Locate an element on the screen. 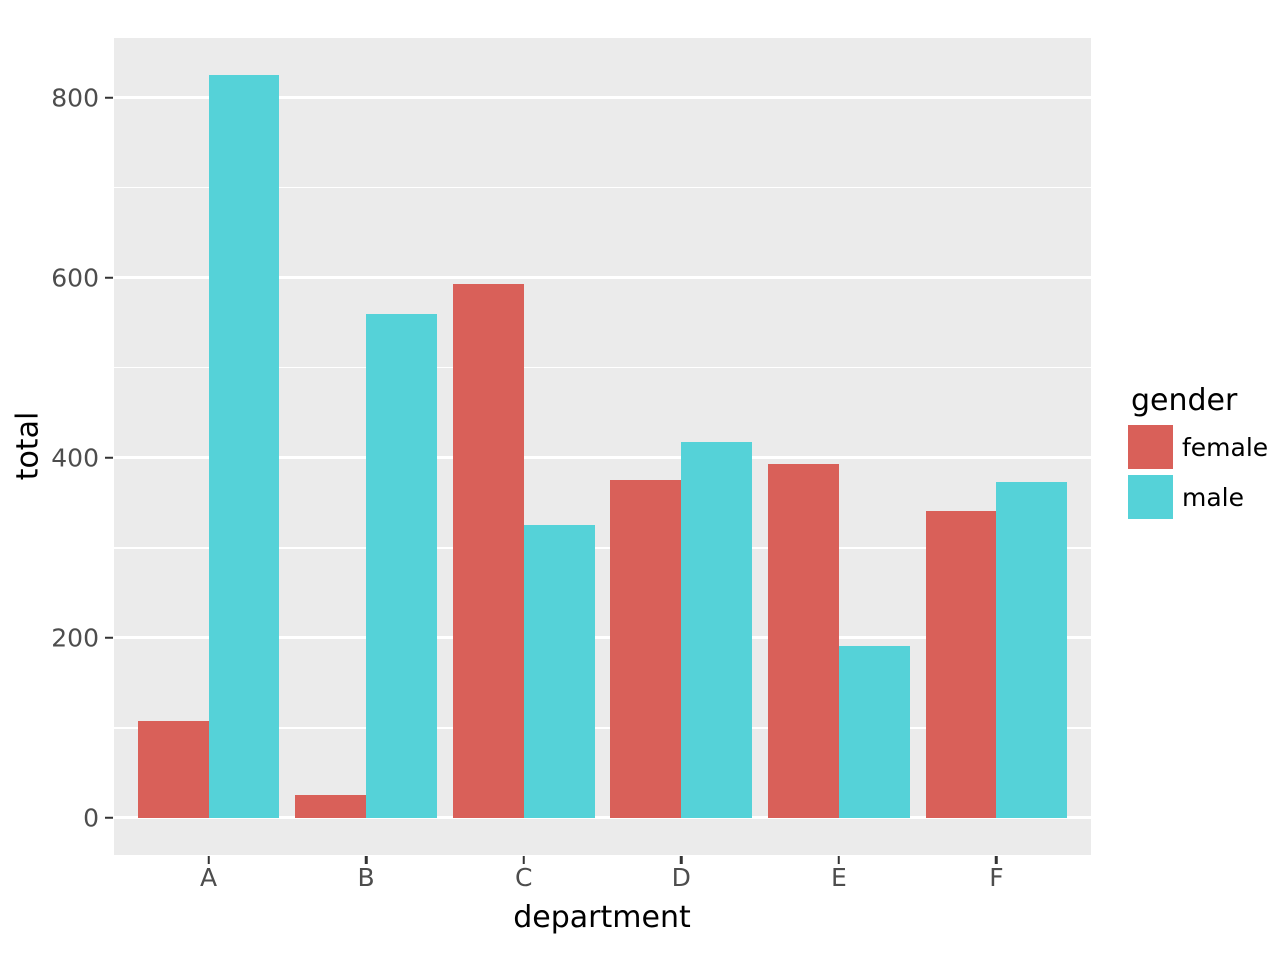 This screenshot has width=1280, height=960. x-tick-label-C: C is located at coordinates (523, 877).